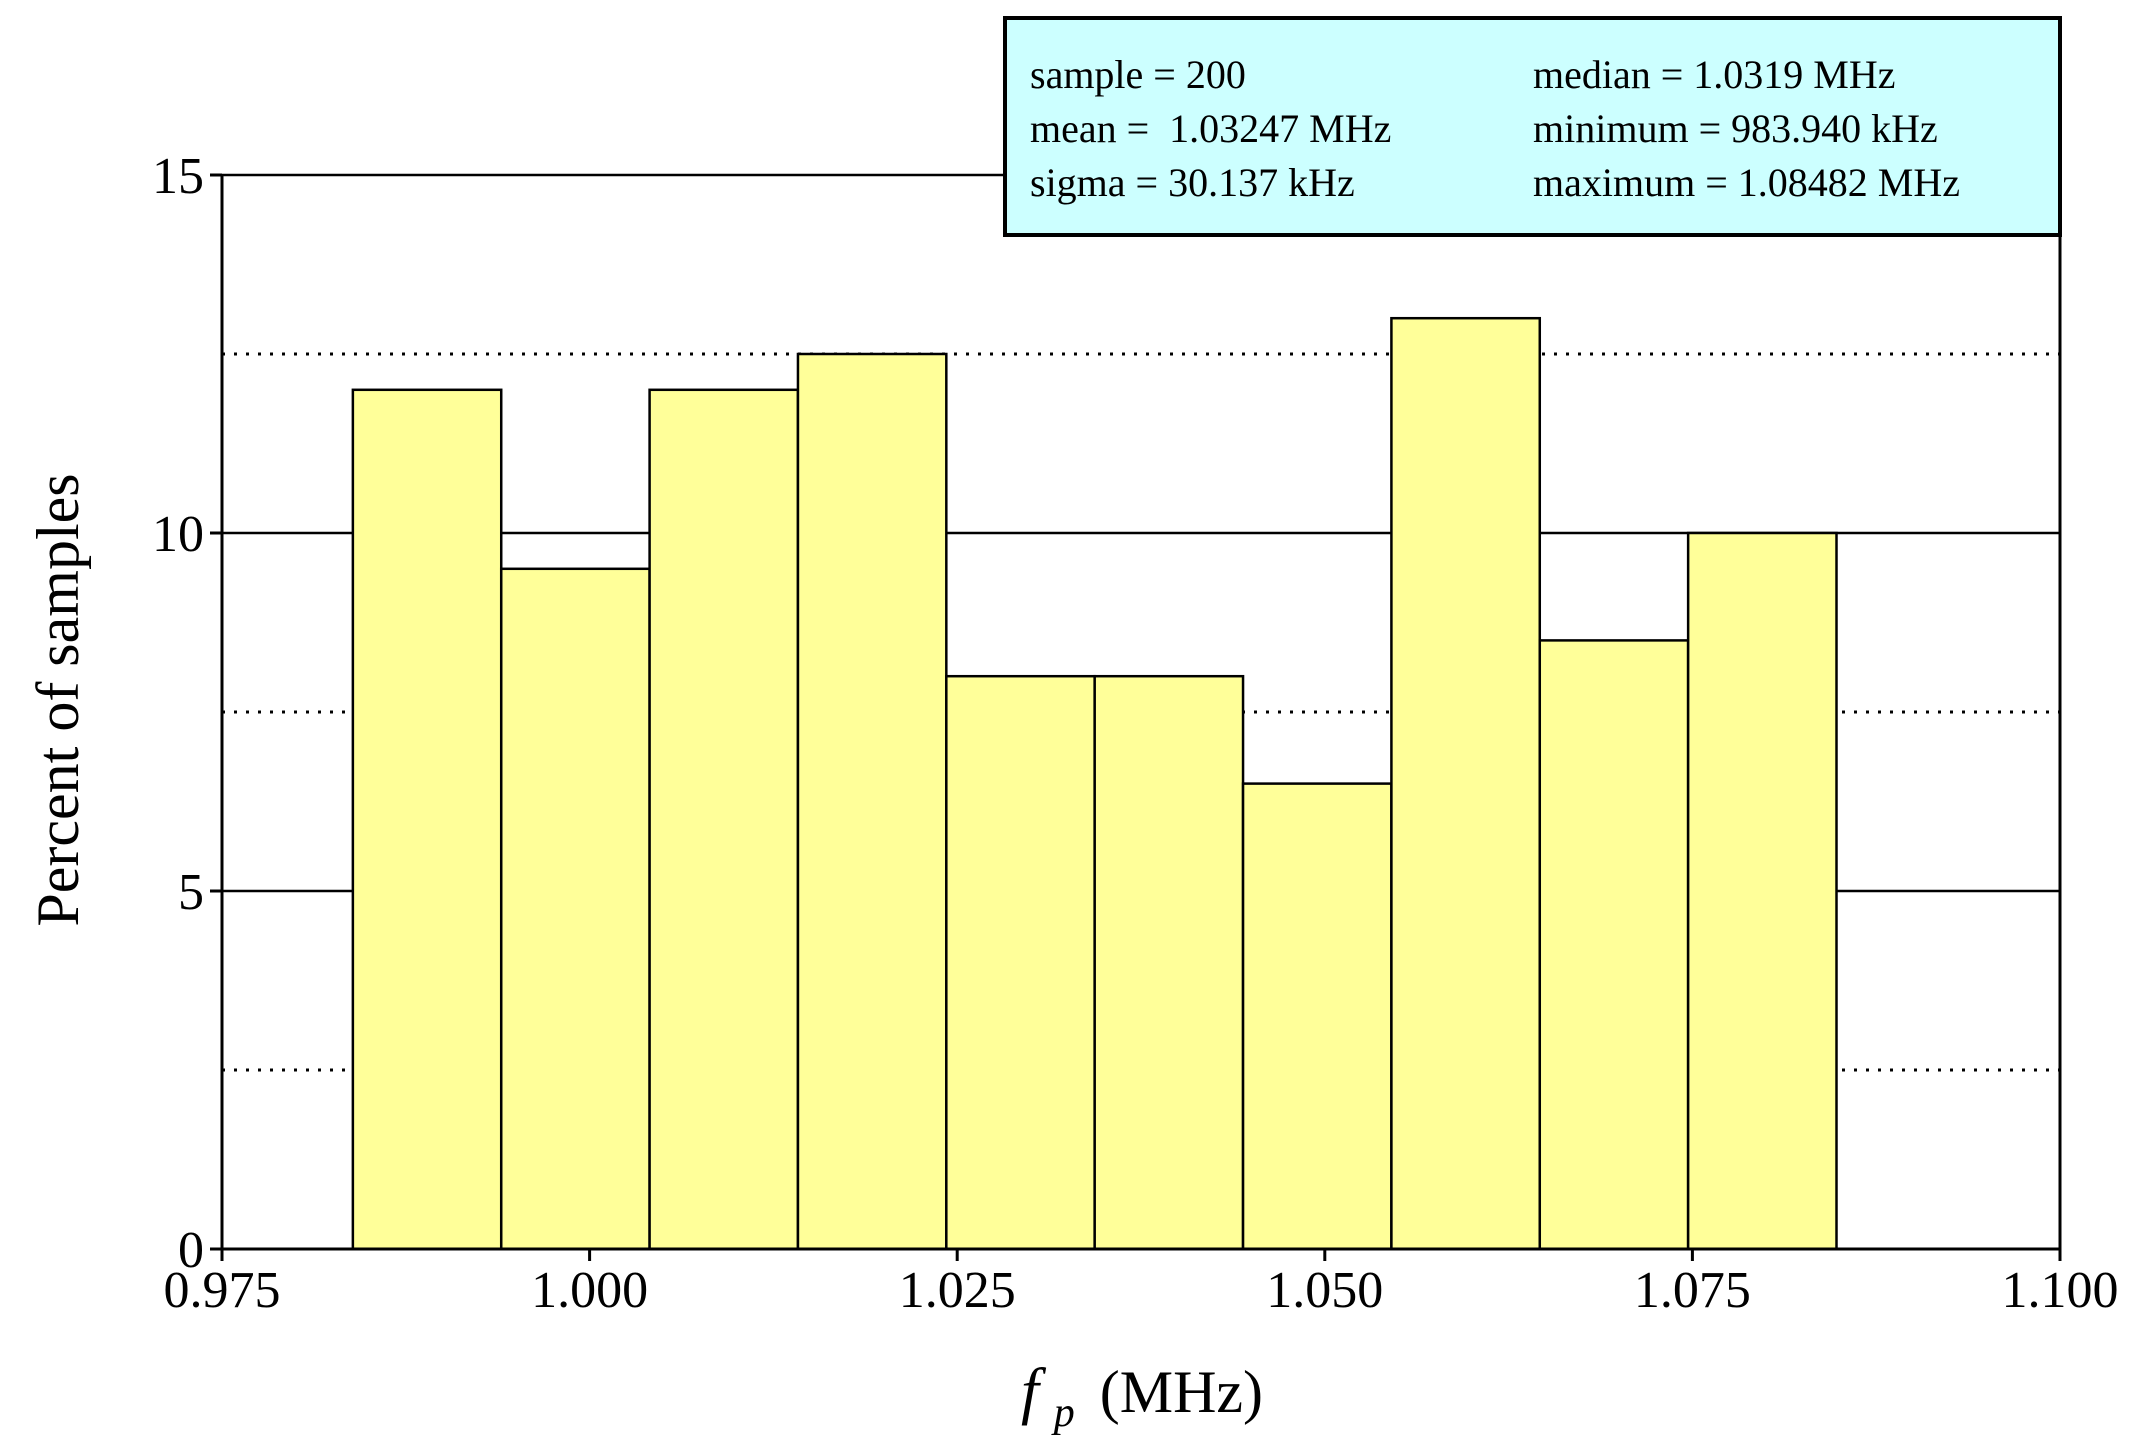  What do you see at coordinates (178, 176) in the screenshot?
I see `y-tick-label: 15` at bounding box center [178, 176].